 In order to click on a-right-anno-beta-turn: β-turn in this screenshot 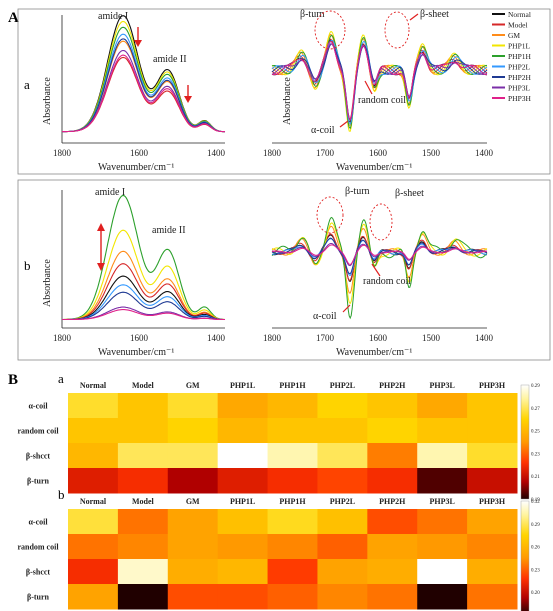, I will do `click(312, 14)`.